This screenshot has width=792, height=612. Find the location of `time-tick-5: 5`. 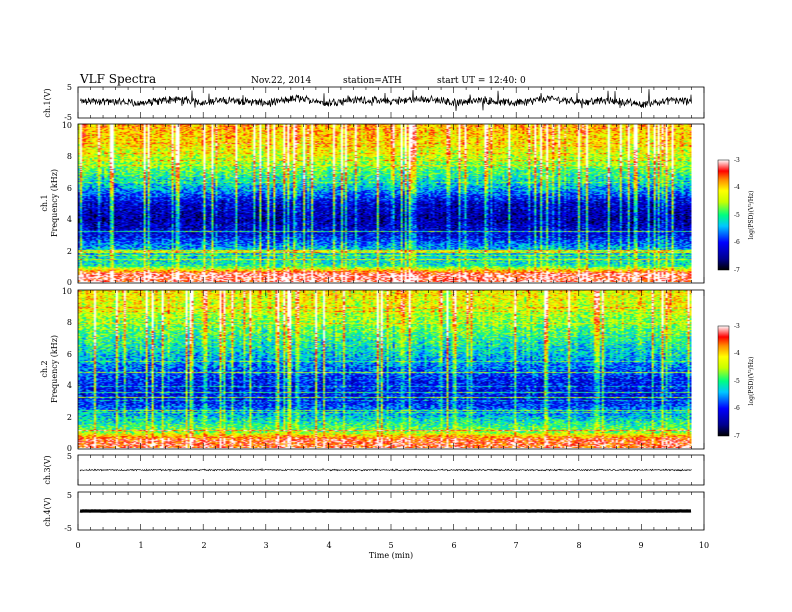

time-tick-5: 5 is located at coordinates (390, 545).